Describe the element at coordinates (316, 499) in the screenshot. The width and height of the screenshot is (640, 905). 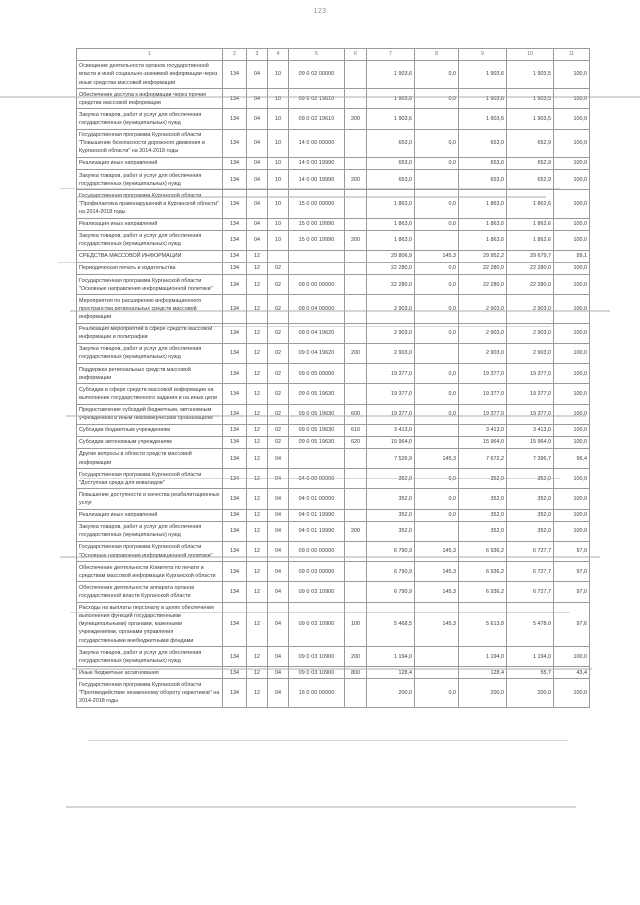
I see `row-target-code: 04 0 01 00000` at that location.